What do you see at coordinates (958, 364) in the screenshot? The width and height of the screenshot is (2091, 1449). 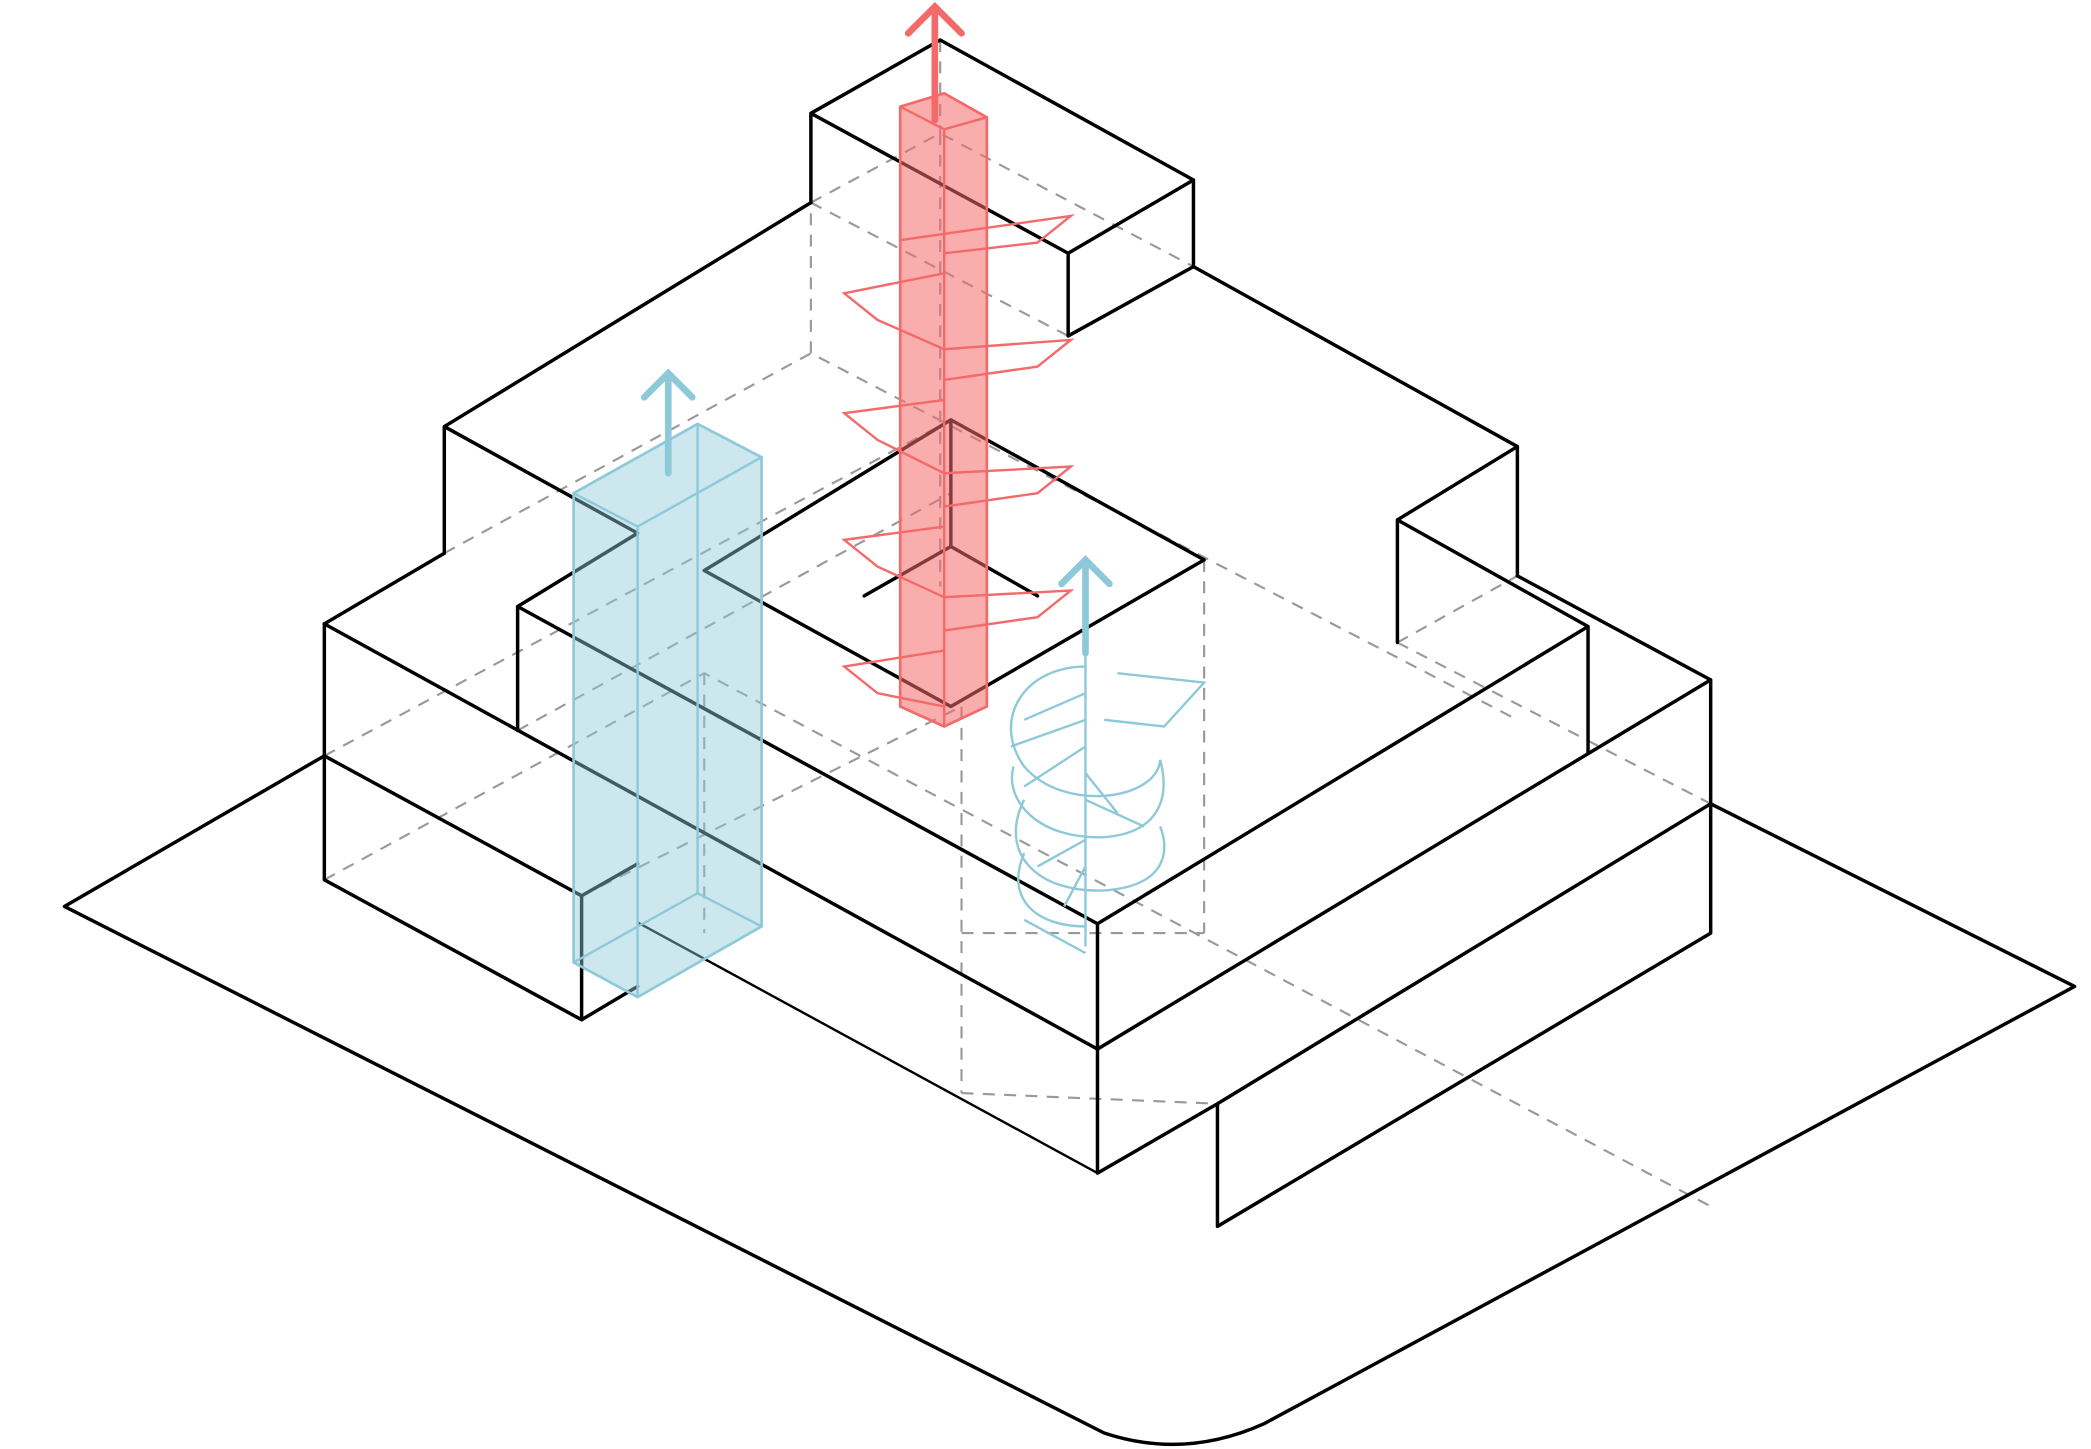 I see `stair-shaft` at bounding box center [958, 364].